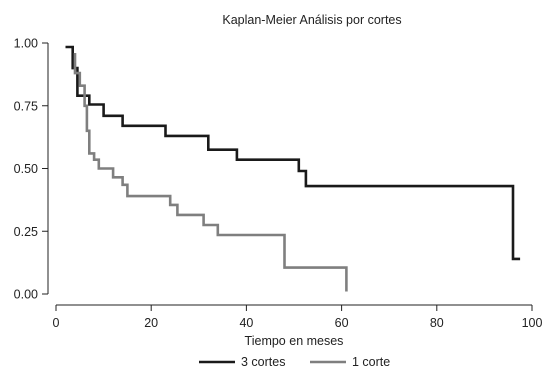 The width and height of the screenshot is (546, 372). What do you see at coordinates (263, 362) in the screenshot?
I see `legend-label-1: 3 cortes` at bounding box center [263, 362].